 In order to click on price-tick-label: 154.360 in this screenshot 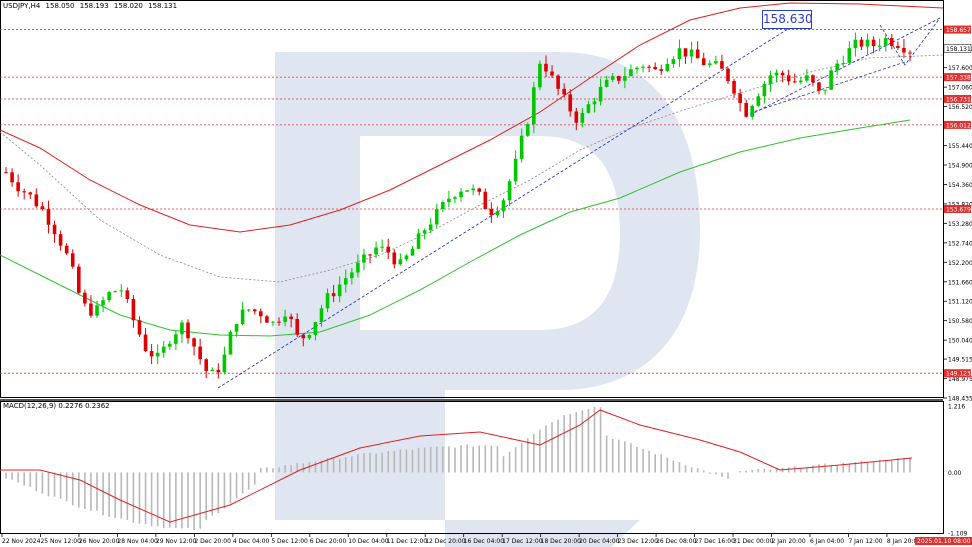, I will do `click(960, 185)`.